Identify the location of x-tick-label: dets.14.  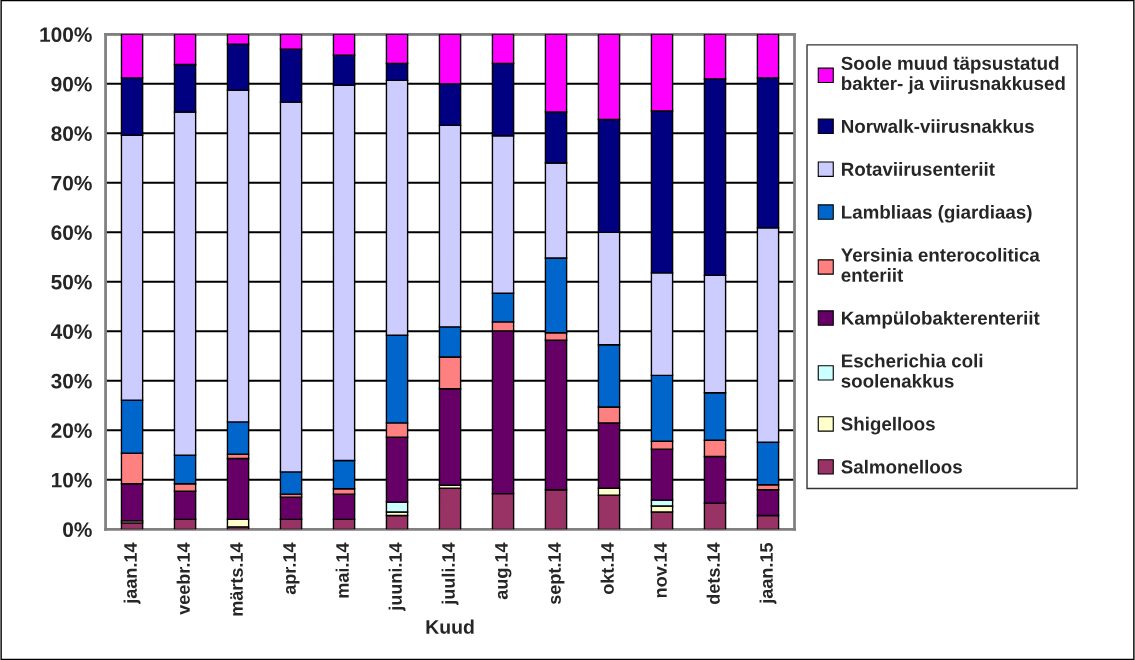
(713, 573).